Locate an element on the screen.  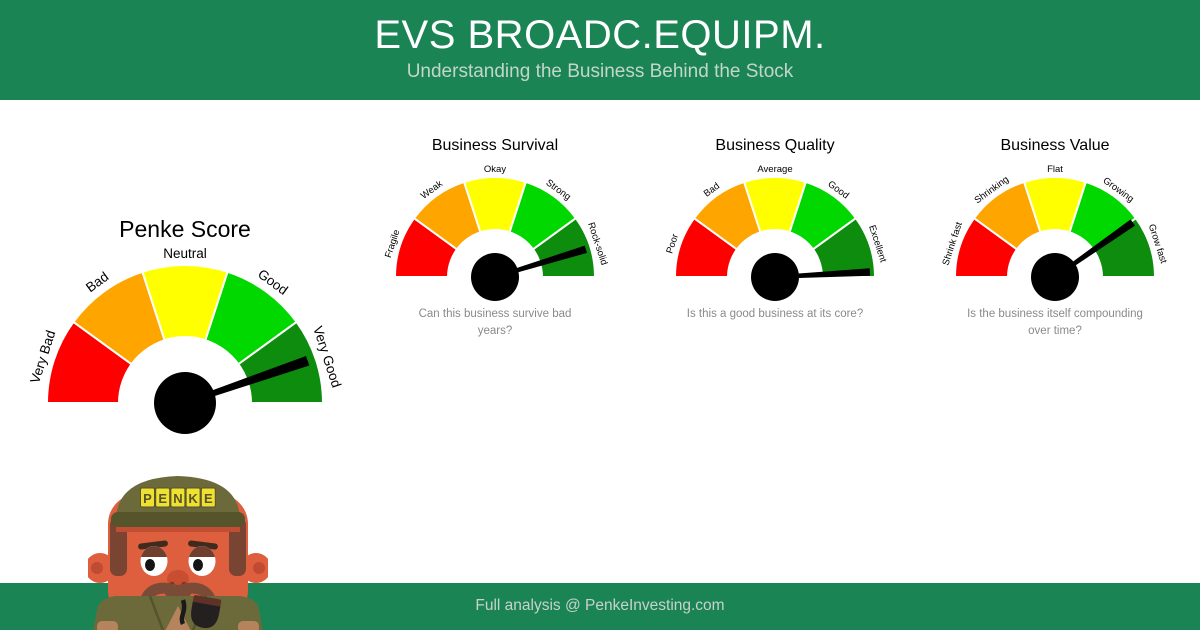
hat-letter: P is located at coordinates (147, 498).